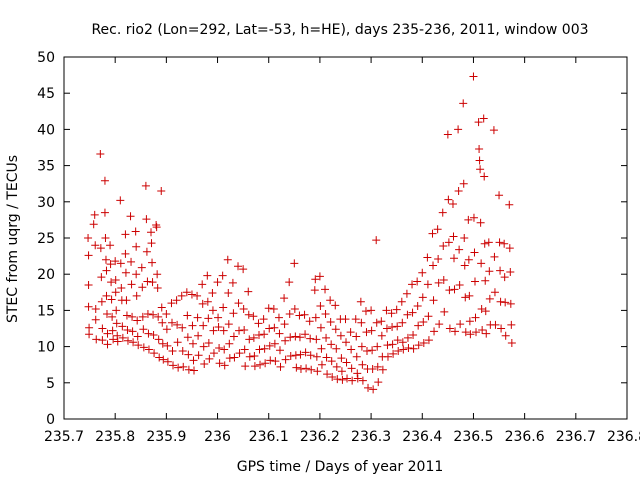 Image resolution: width=640 pixels, height=480 pixels. I want to click on x-tick-label: 236.5, so click(473, 437).